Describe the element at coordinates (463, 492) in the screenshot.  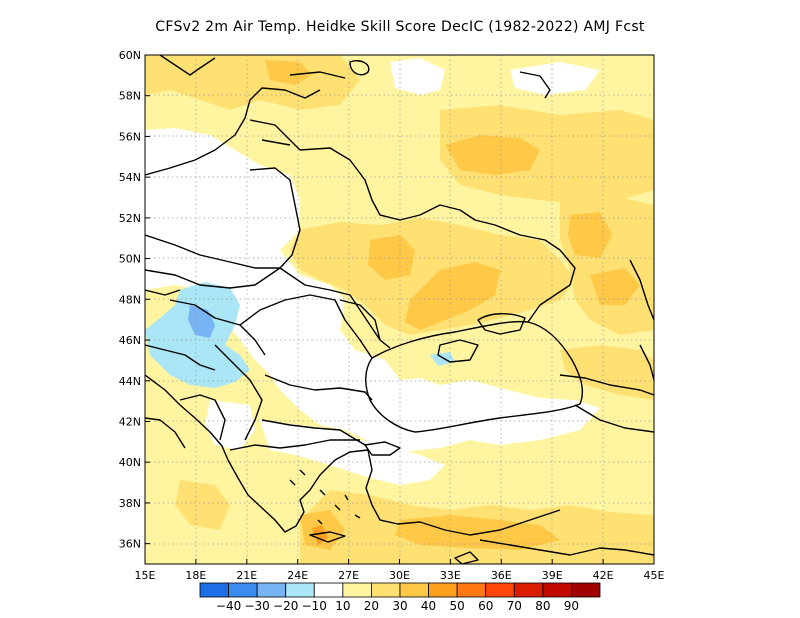
I see `aegean-coast-turkey` at that location.